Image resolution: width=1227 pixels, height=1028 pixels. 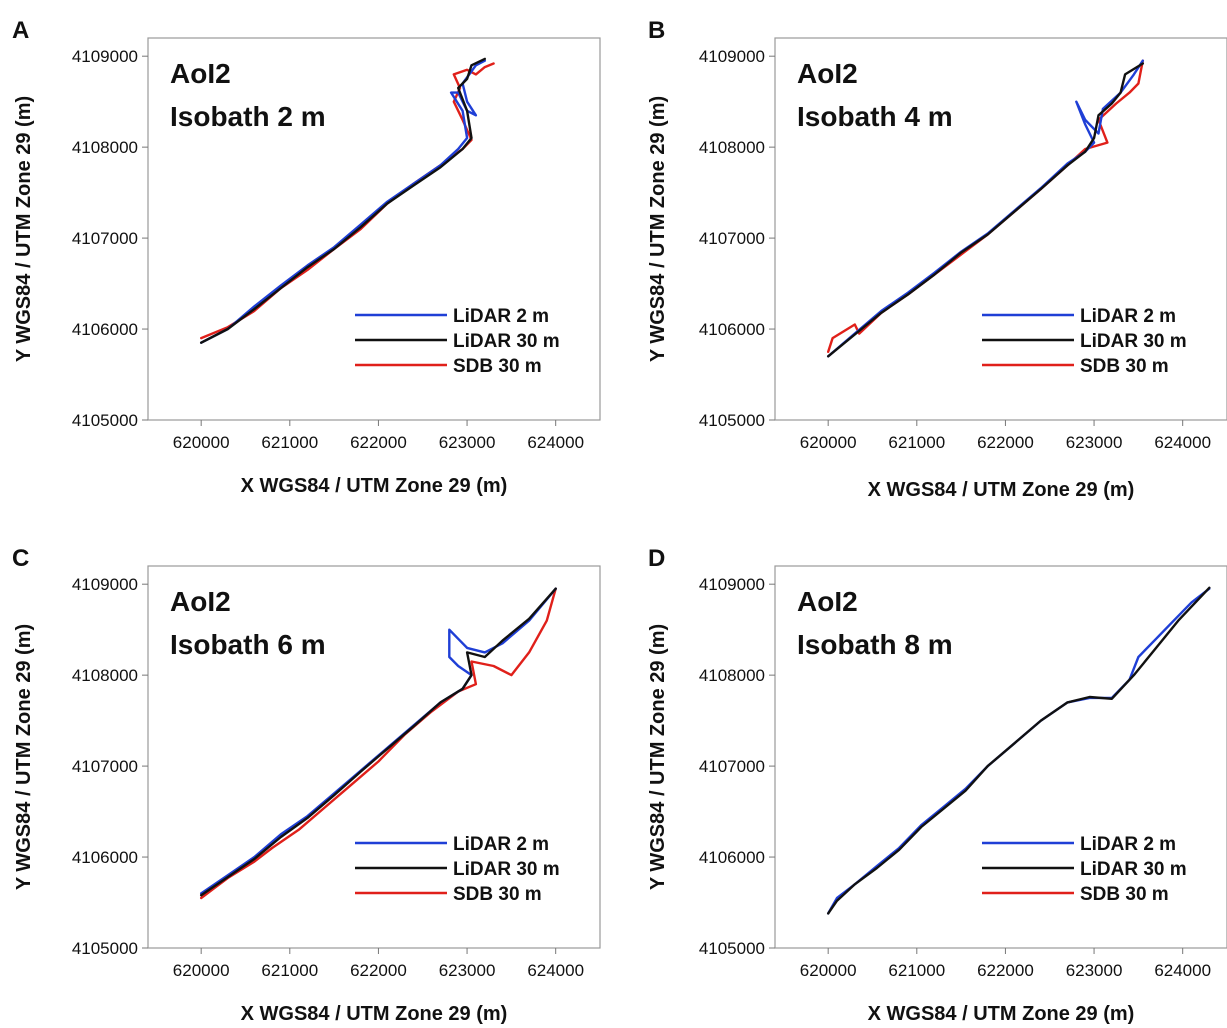 What do you see at coordinates (656, 30) in the screenshot?
I see `panel-letter: B` at bounding box center [656, 30].